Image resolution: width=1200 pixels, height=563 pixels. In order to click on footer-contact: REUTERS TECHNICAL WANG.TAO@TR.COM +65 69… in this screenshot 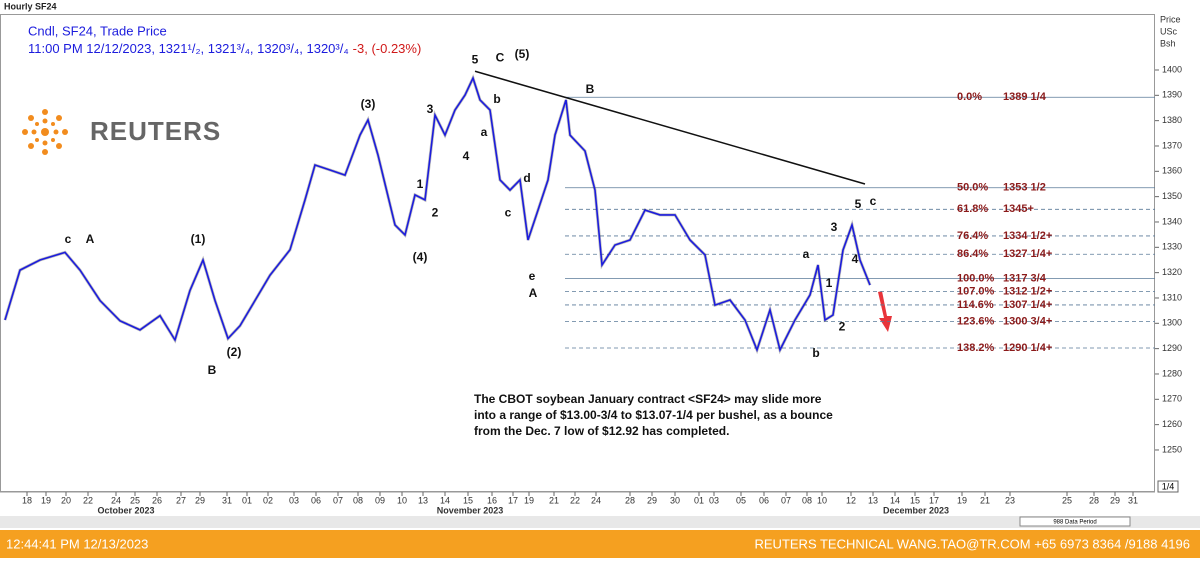, I will do `click(973, 543)`.